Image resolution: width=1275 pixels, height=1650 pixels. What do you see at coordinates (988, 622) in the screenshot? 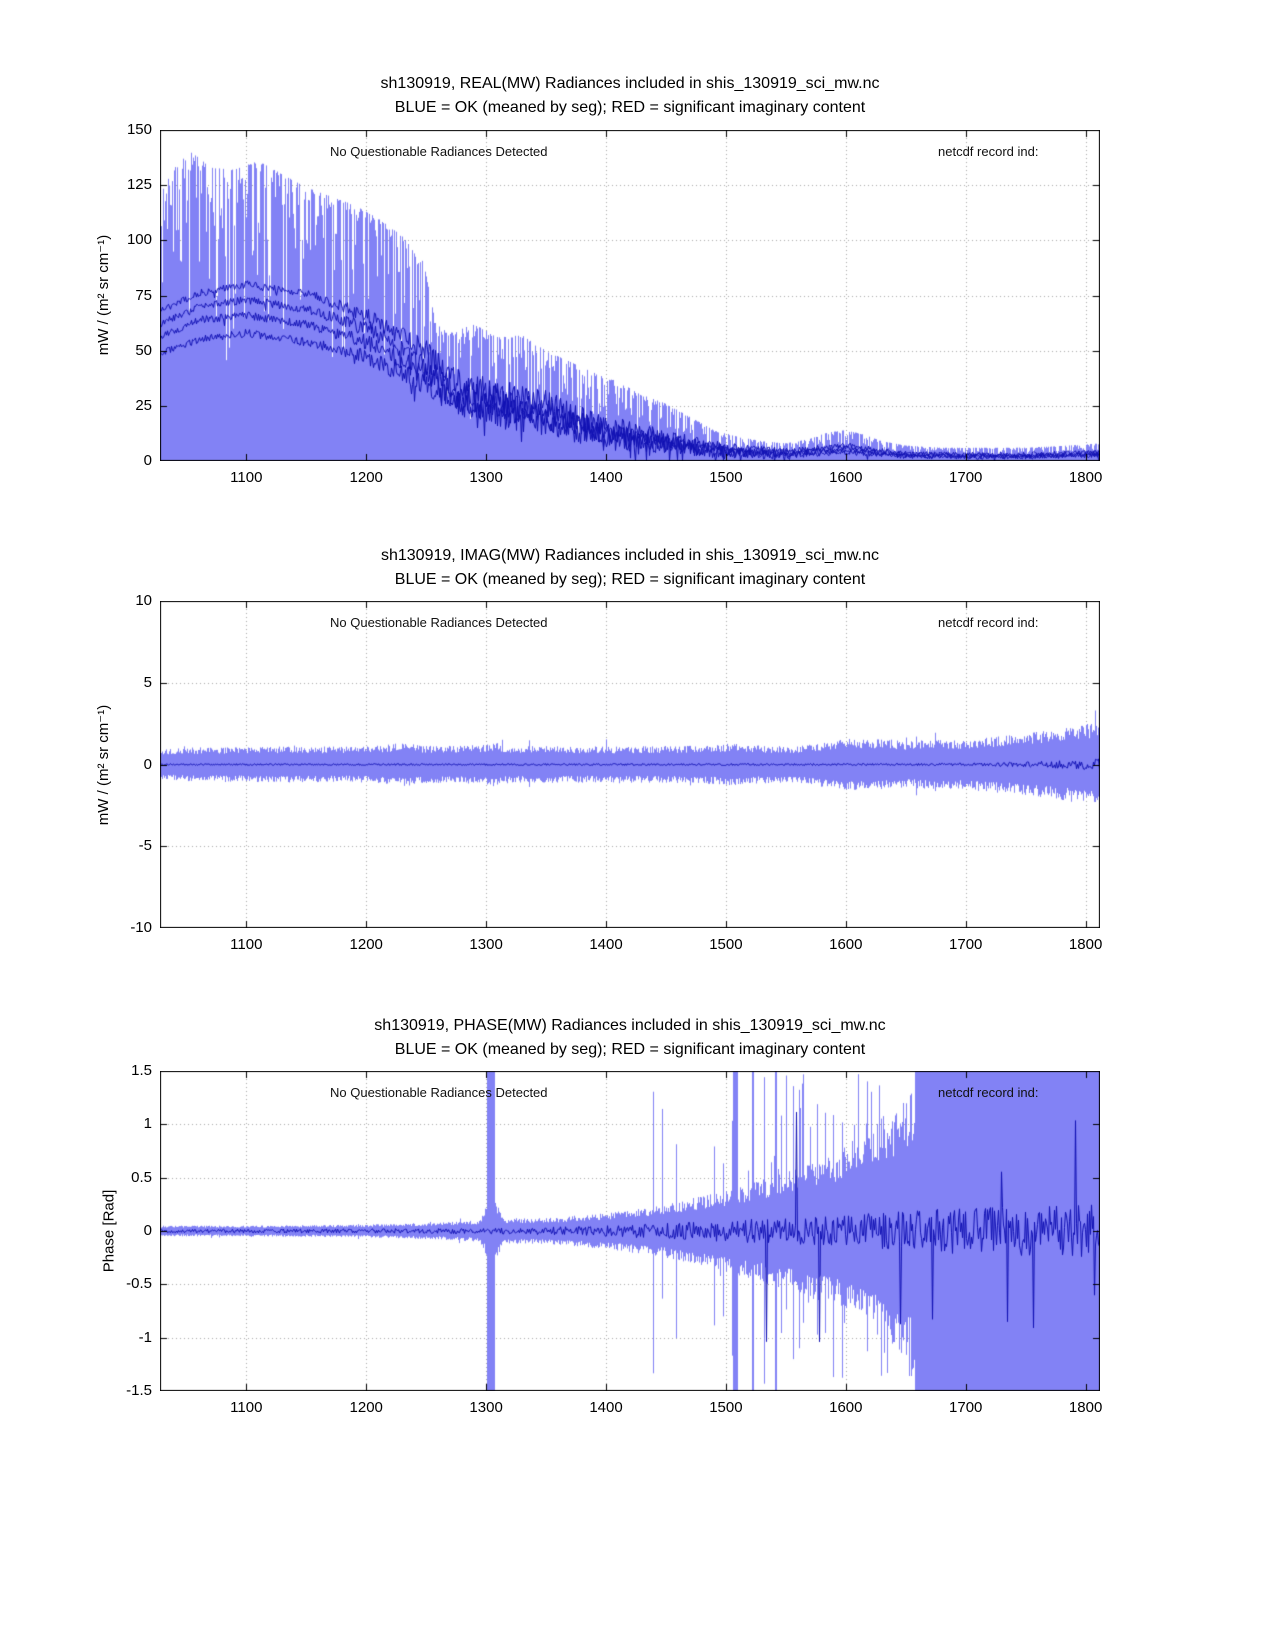
I see `imag-annotation-netcdf-record: netcdf record ind:` at bounding box center [988, 622].